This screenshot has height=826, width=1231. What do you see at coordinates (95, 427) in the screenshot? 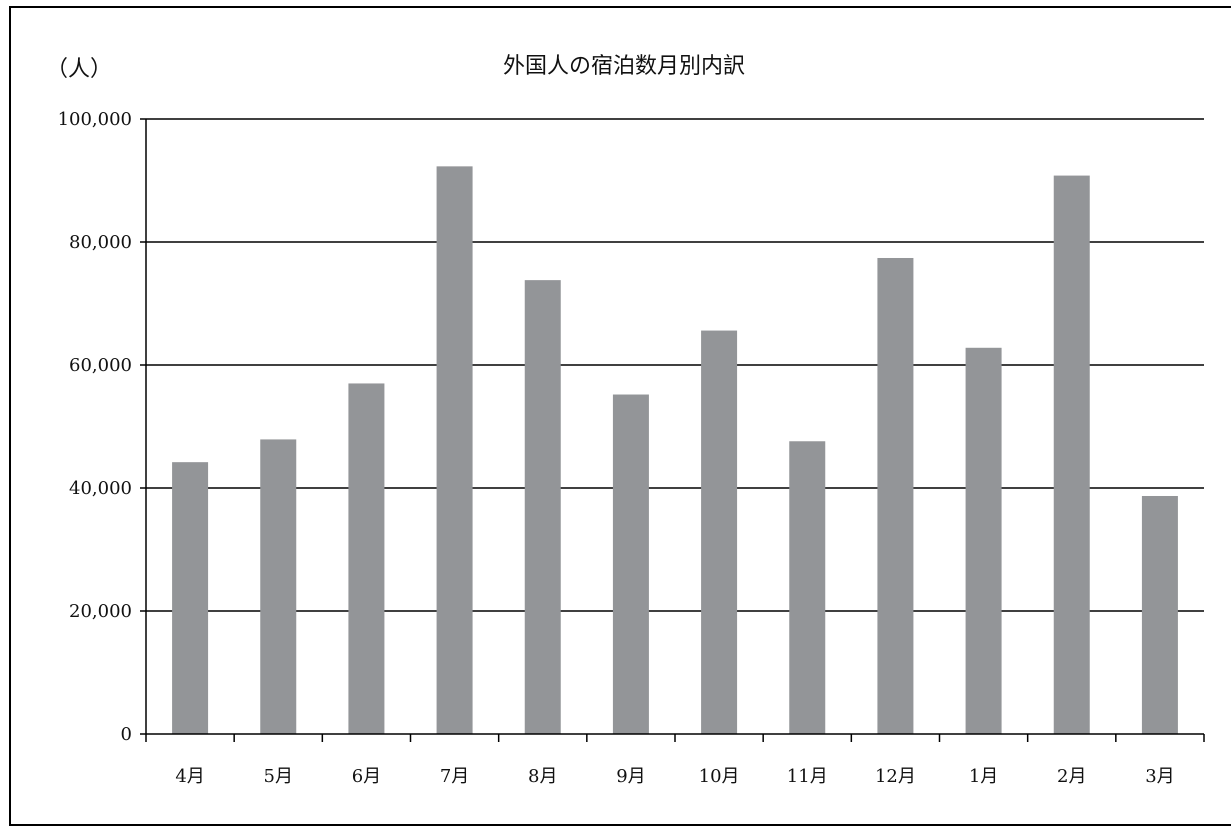
I see `y-tick-labels: 0 20,000 40,000 60,000 80,000 100,000` at bounding box center [95, 427].